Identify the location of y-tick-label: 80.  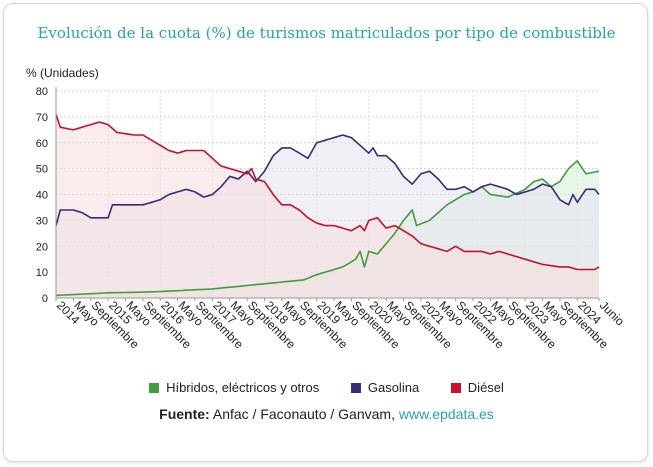
(42, 92).